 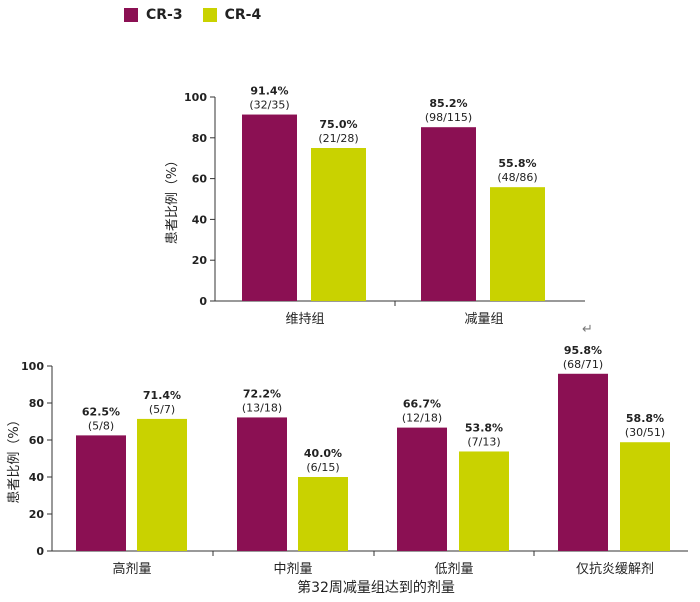 I want to click on bottom-data-count: (6/15), so click(x=322, y=467).